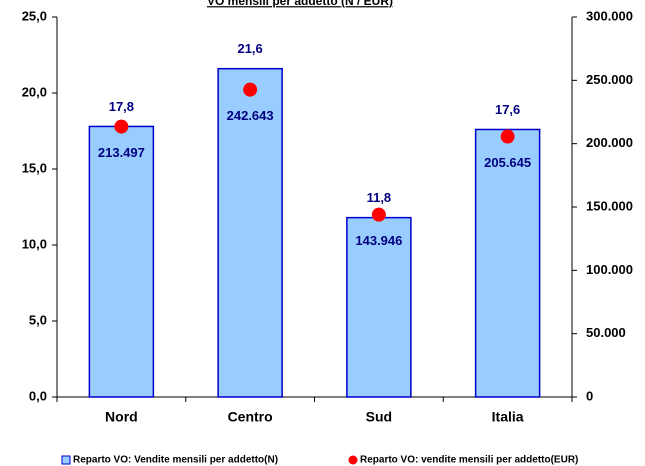 Image resolution: width=645 pixels, height=466 pixels. Describe the element at coordinates (34, 91) in the screenshot. I see `y-tick-label: 20,0` at that location.